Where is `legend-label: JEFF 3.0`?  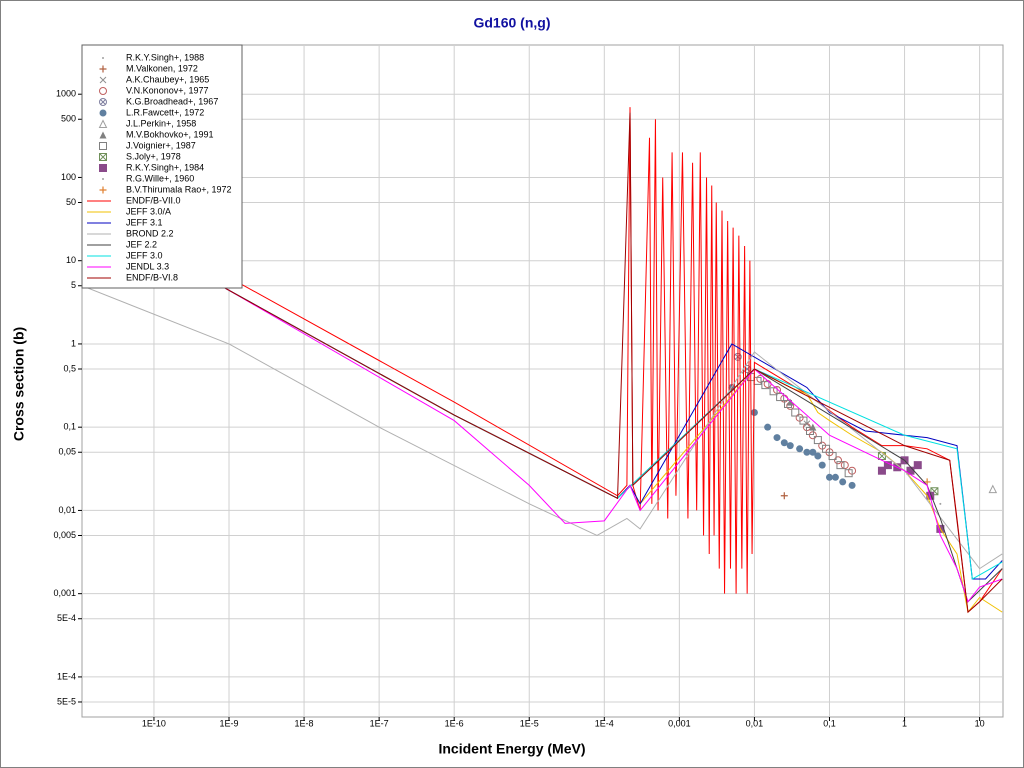 legend-label: JEFF 3.0 is located at coordinates (144, 255).